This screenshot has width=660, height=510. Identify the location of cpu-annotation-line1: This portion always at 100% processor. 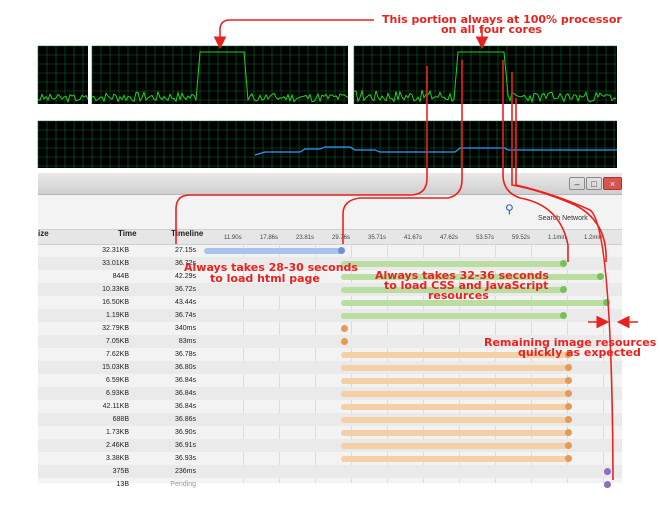
(502, 19).